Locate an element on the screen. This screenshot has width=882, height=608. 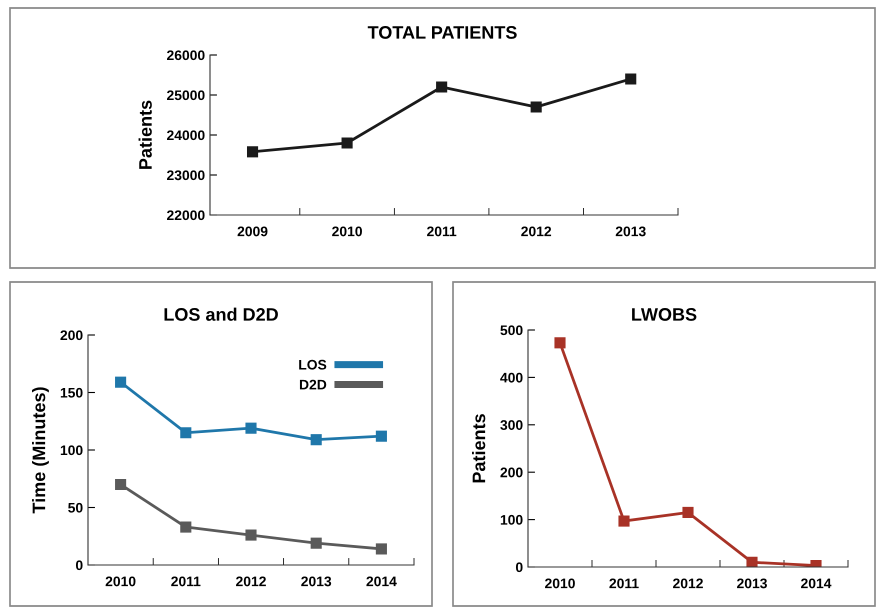
y-tick-label: 50 is located at coordinates (75, 507).